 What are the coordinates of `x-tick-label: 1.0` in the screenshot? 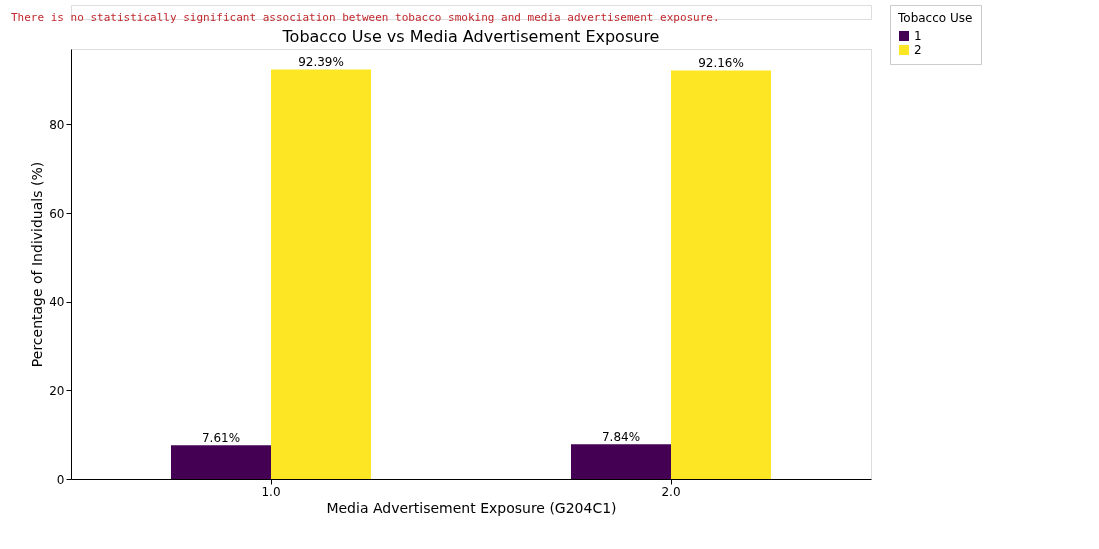 It's located at (271, 491).